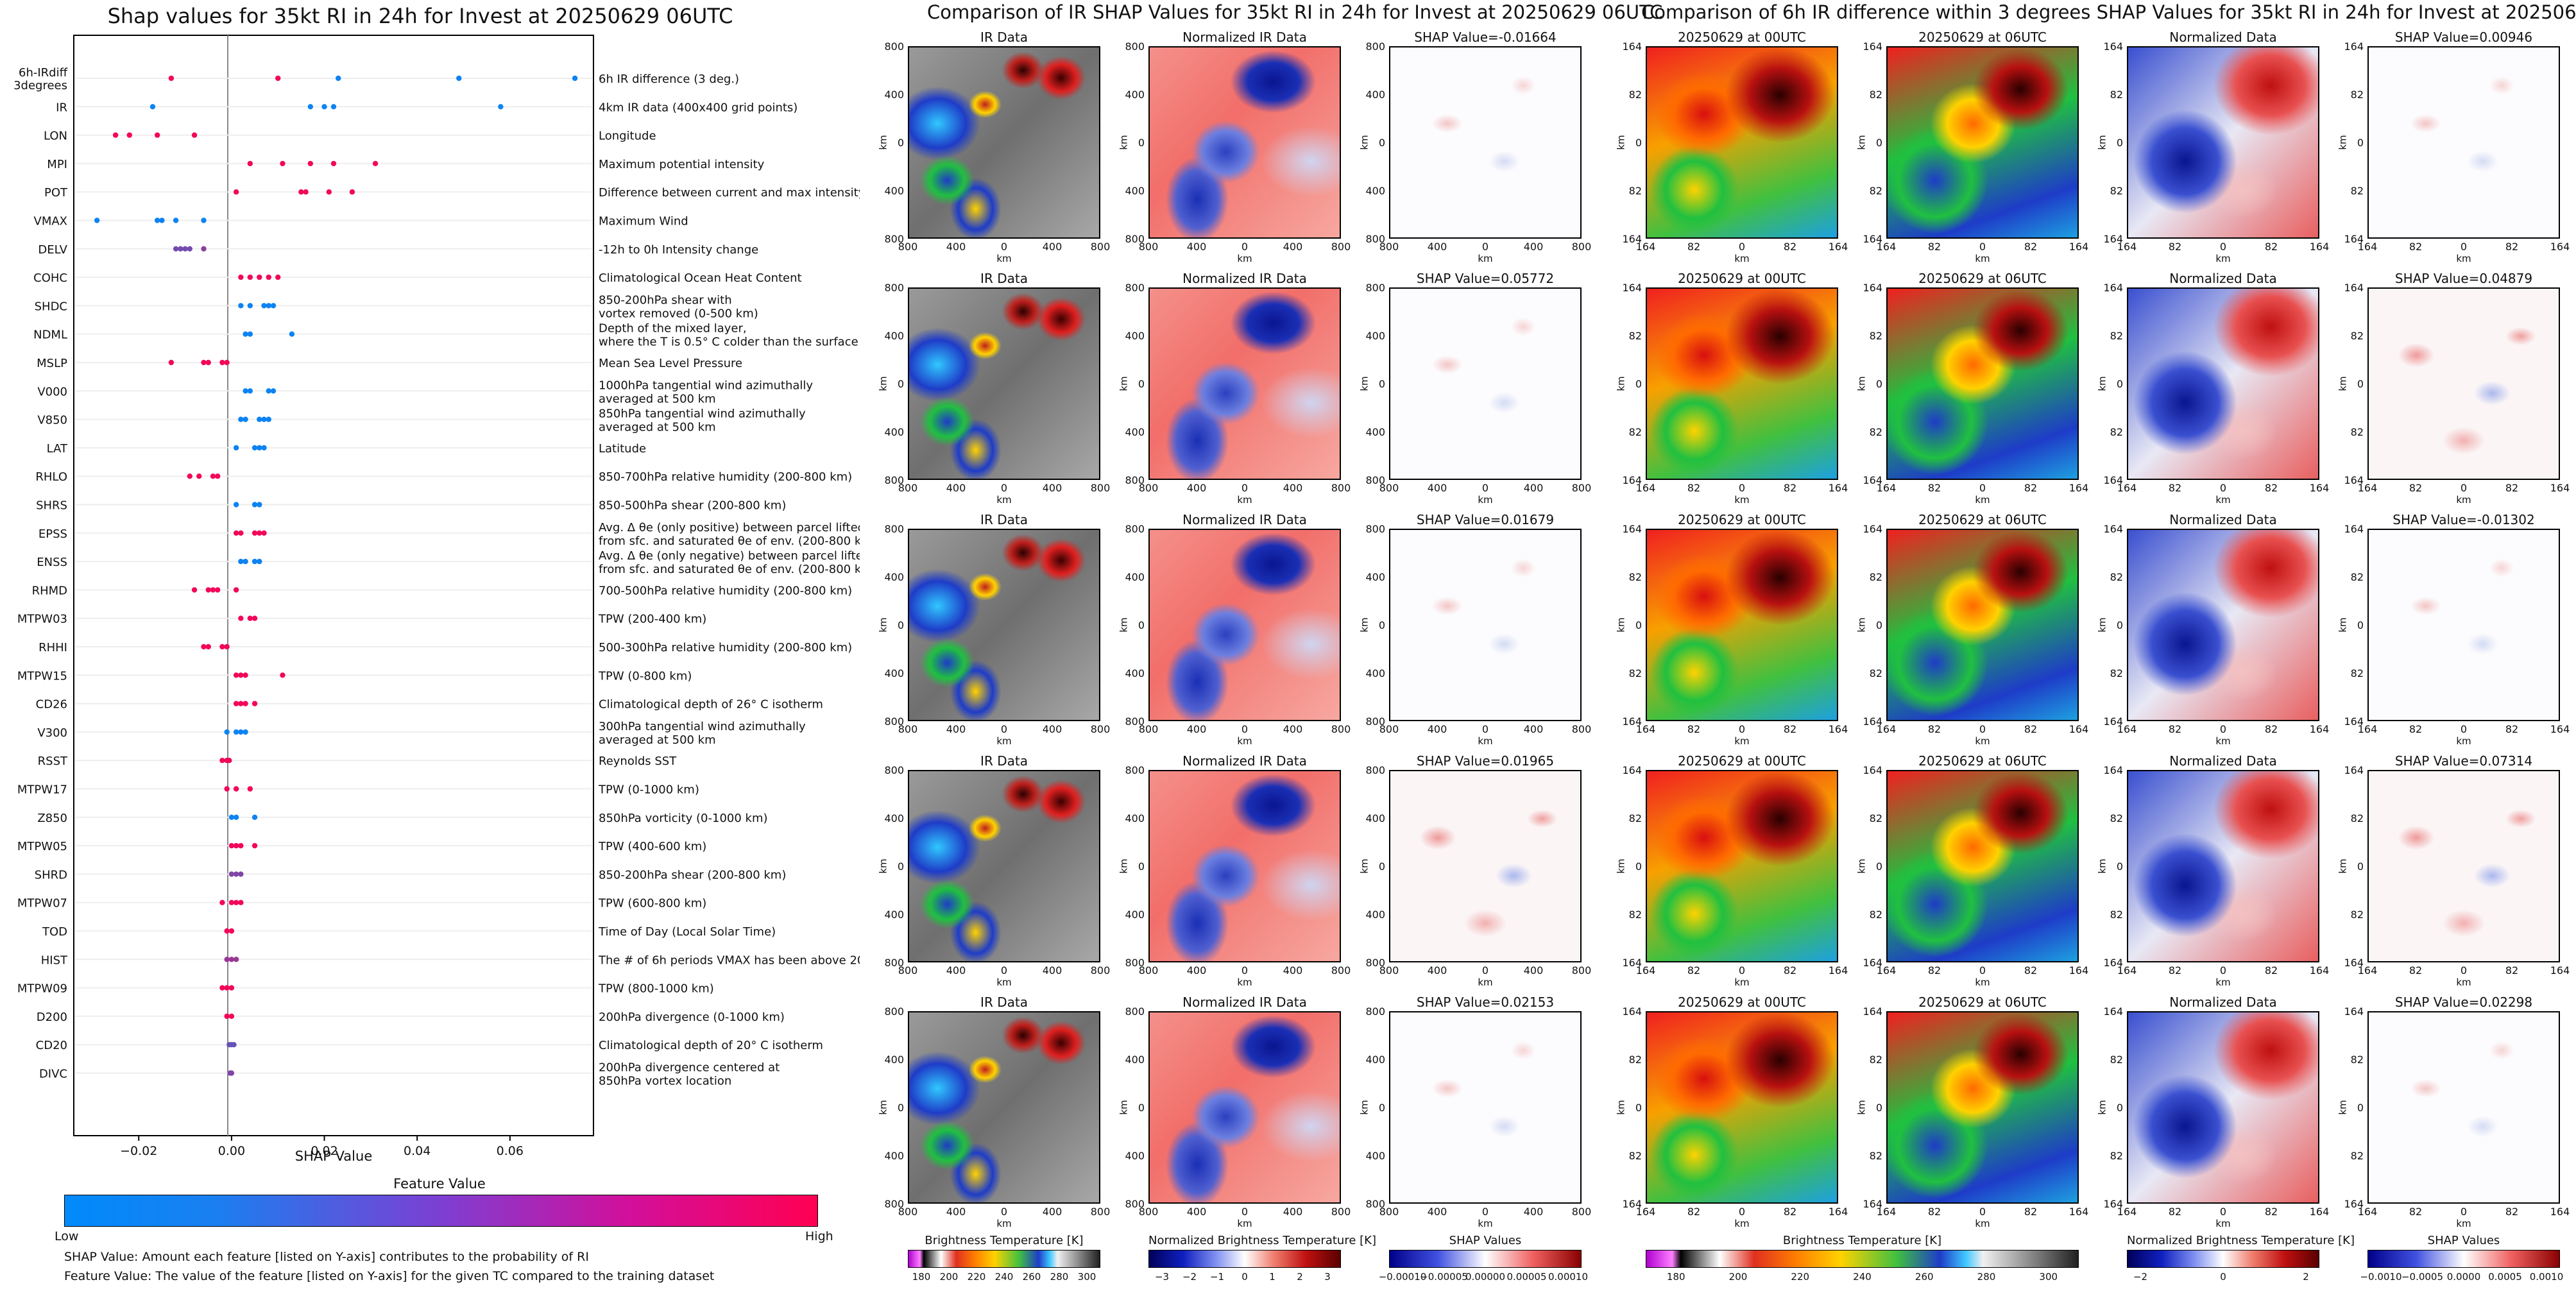  I want to click on panel-title: 20250629 at 06UTC, so click(1982, 761).